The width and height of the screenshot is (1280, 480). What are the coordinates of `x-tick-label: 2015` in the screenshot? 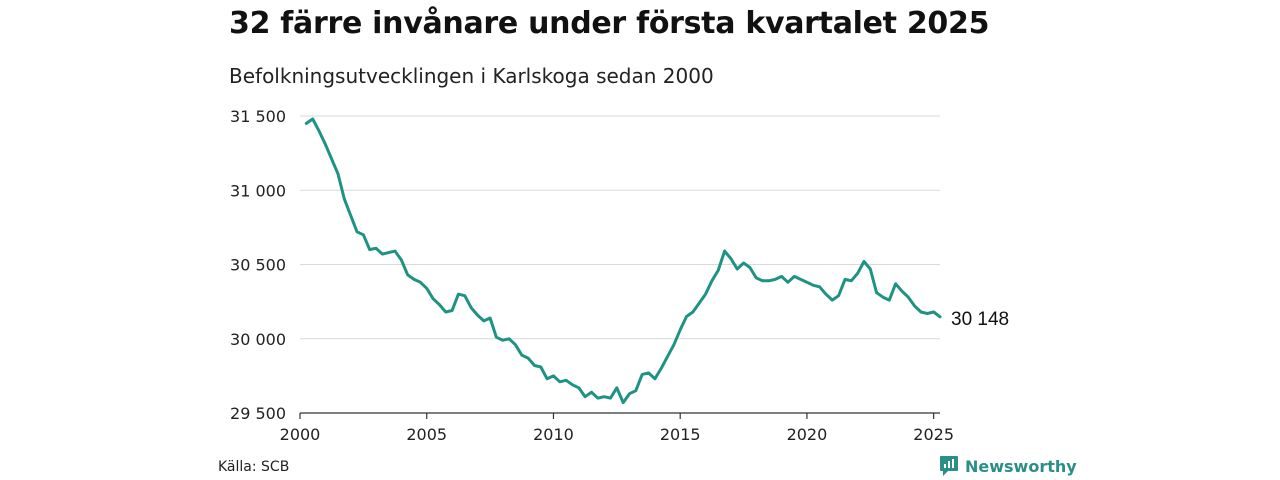 It's located at (680, 434).